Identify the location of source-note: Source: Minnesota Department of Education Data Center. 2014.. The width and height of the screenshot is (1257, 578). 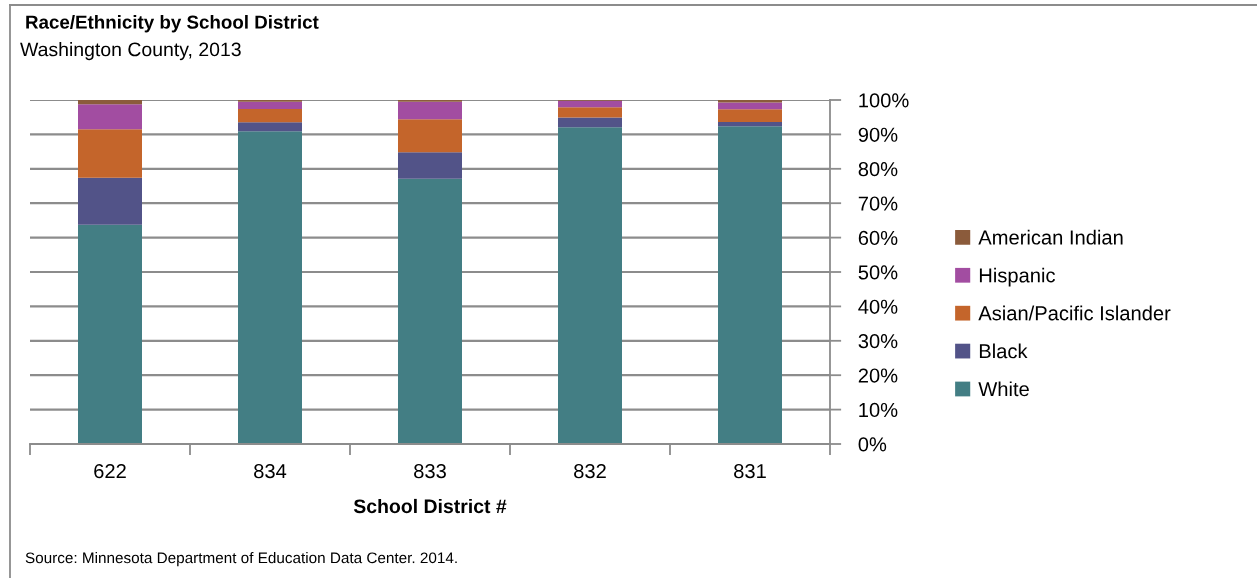
(241, 559).